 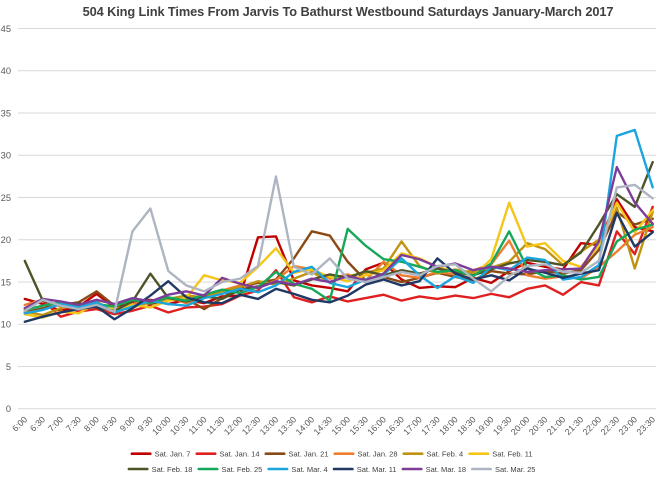 I want to click on svg-text: 10, so click(x=6, y=325).